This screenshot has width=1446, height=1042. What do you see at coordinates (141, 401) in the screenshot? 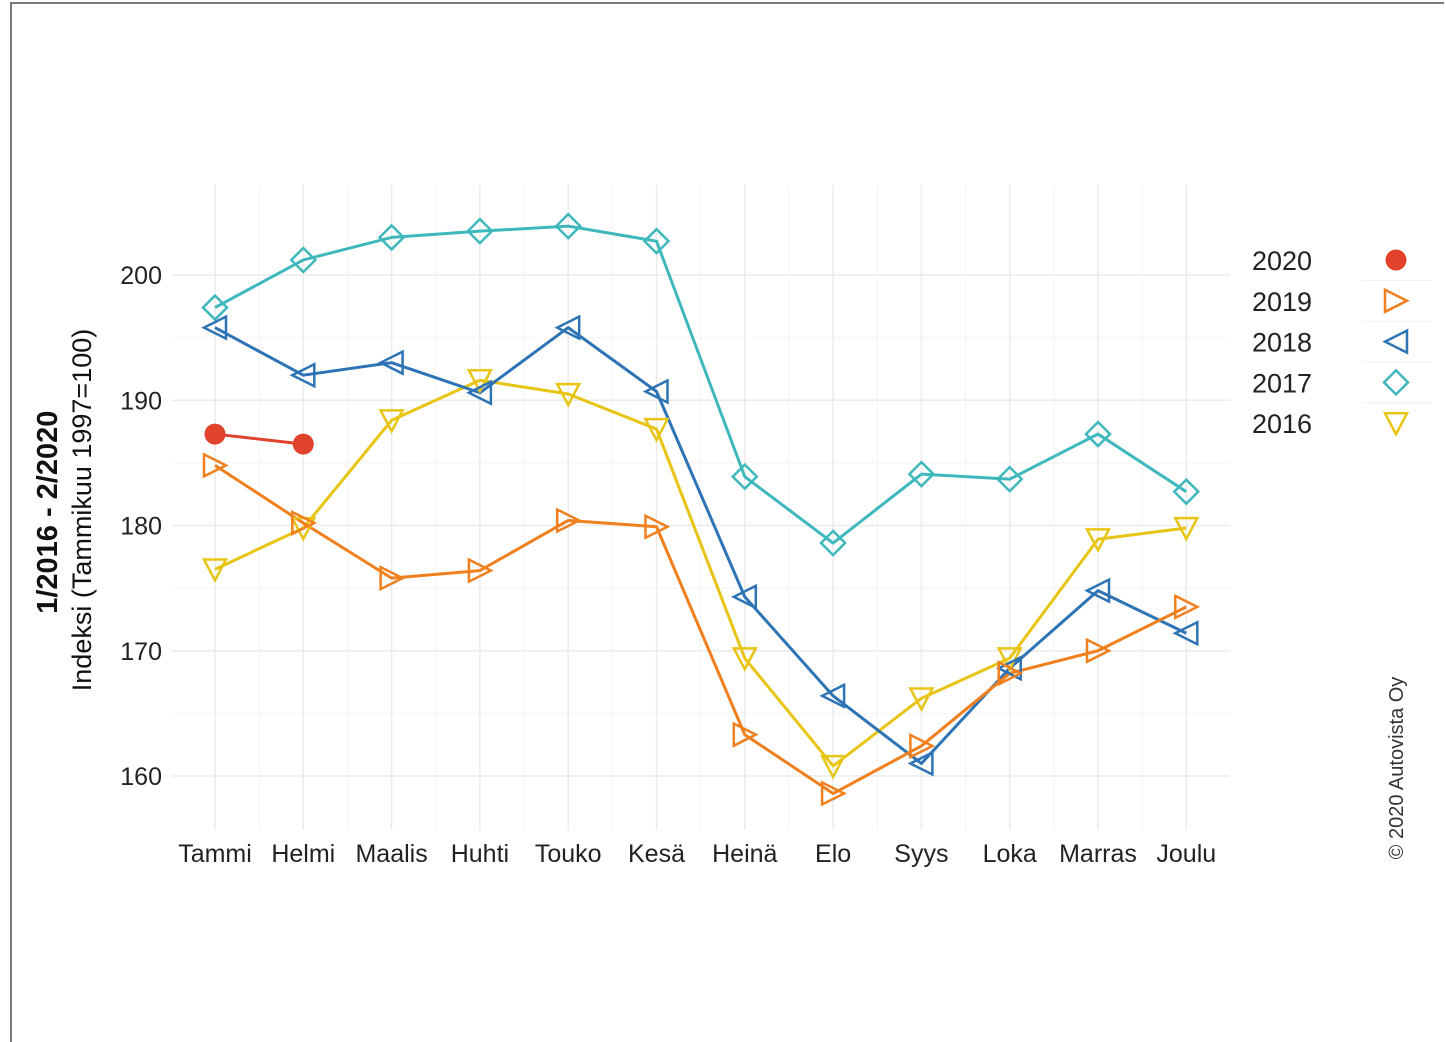
I see `y-tick-label: 190` at bounding box center [141, 401].